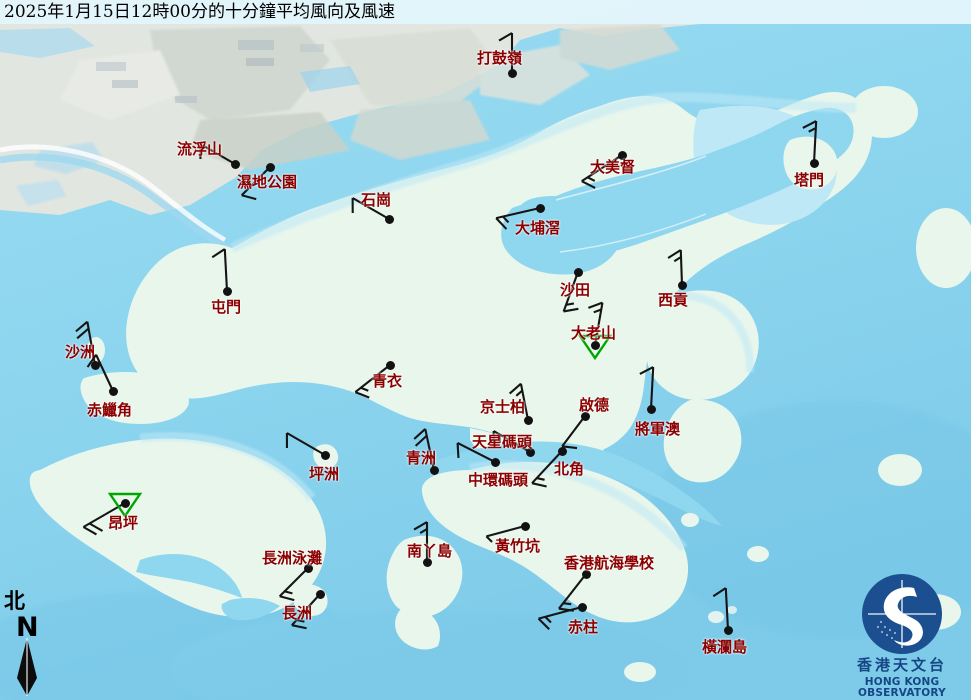 The image size is (971, 700). I want to click on page-title: 2025年1月15日12時00分的十分鐘平均風向及風速, so click(199, 12).